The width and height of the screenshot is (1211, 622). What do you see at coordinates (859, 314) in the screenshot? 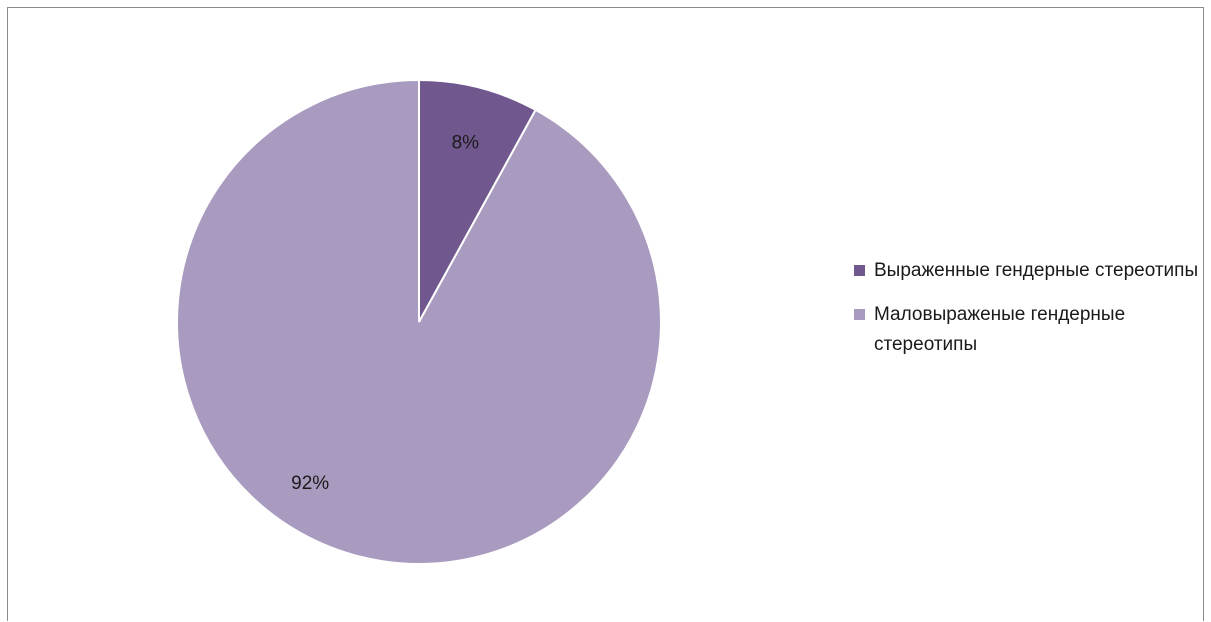
I see `legend-swatch-weakly-expressed` at bounding box center [859, 314].